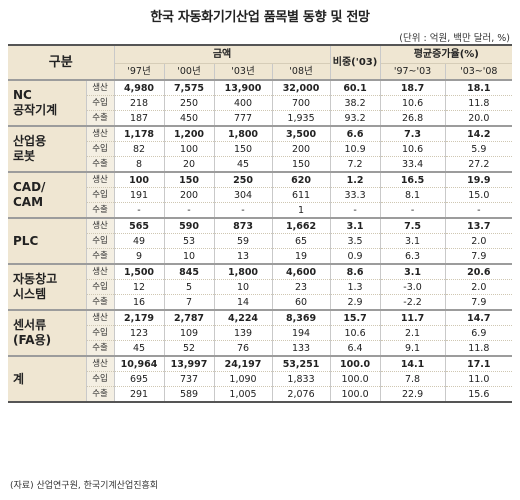 This screenshot has width=520, height=500. What do you see at coordinates (478, 241) in the screenshot?
I see `value-cell: 2.0` at bounding box center [478, 241].